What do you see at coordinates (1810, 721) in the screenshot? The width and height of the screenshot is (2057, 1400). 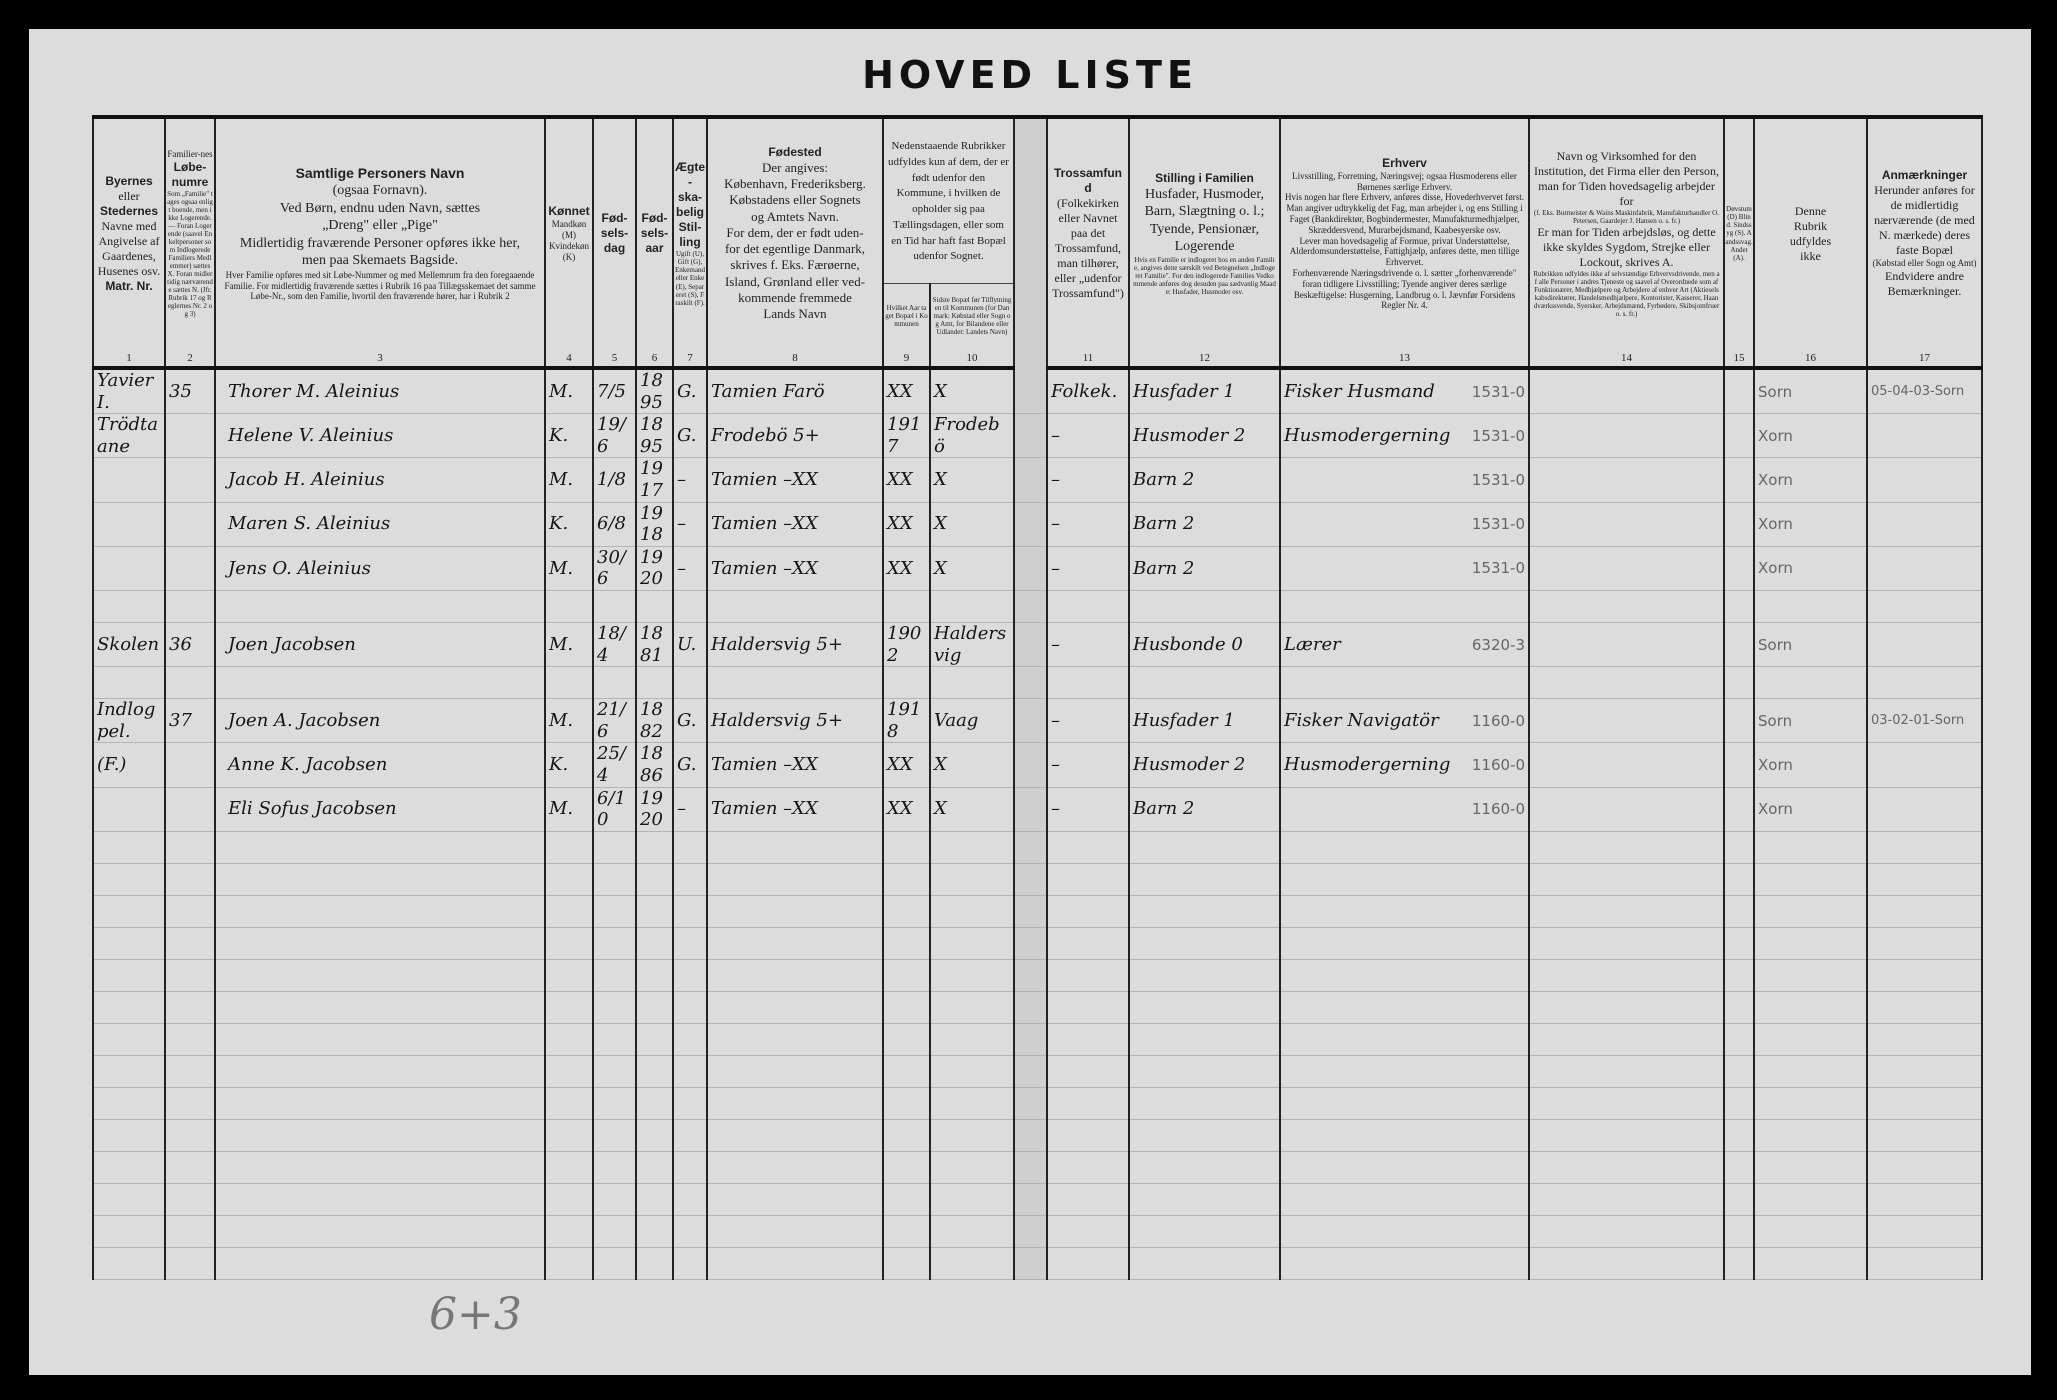 I see `admin-mark-cell: Sorn` at bounding box center [1810, 721].